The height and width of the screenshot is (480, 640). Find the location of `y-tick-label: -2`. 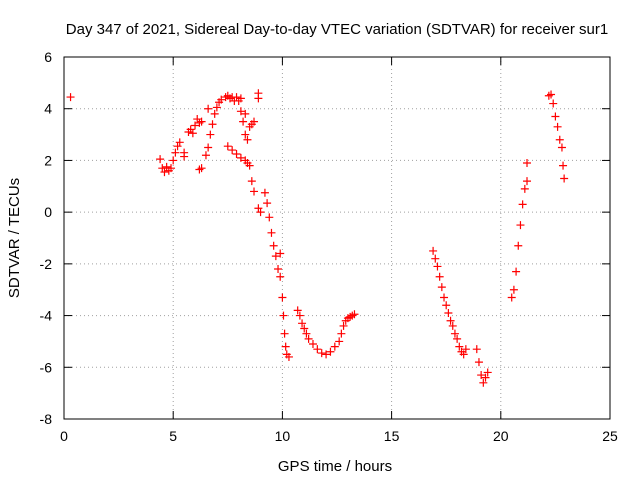

y-tick-label: -2 is located at coordinates (46, 264).